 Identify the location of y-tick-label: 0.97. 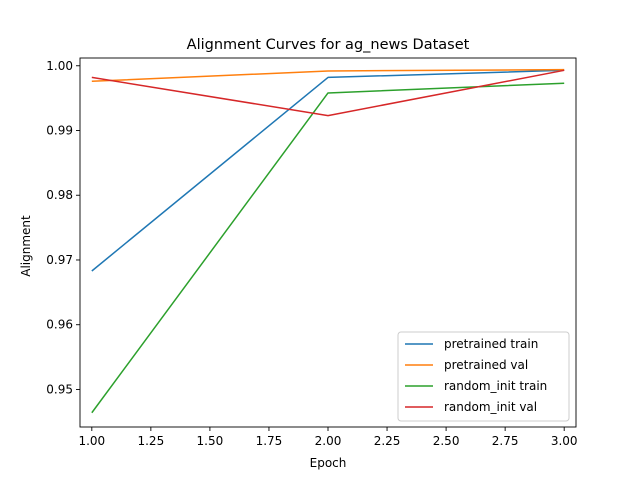
(59, 260).